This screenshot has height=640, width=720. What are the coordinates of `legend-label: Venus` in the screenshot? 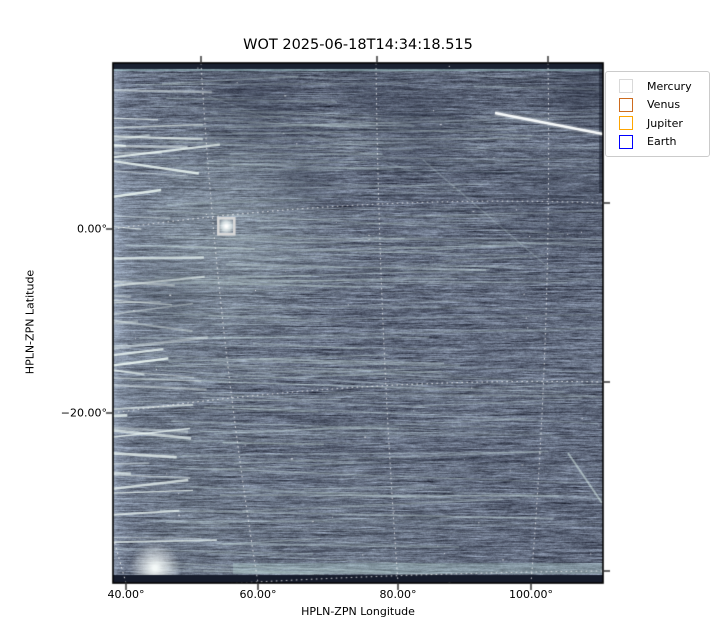 It's located at (664, 105).